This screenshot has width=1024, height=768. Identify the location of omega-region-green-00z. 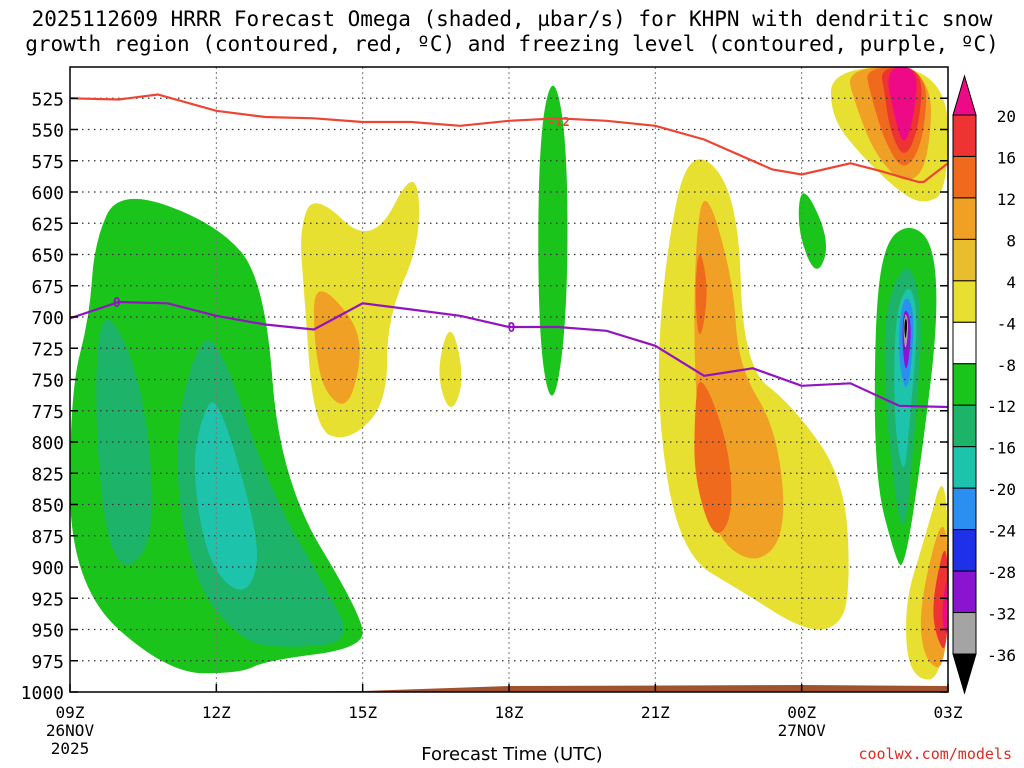
(812, 231).